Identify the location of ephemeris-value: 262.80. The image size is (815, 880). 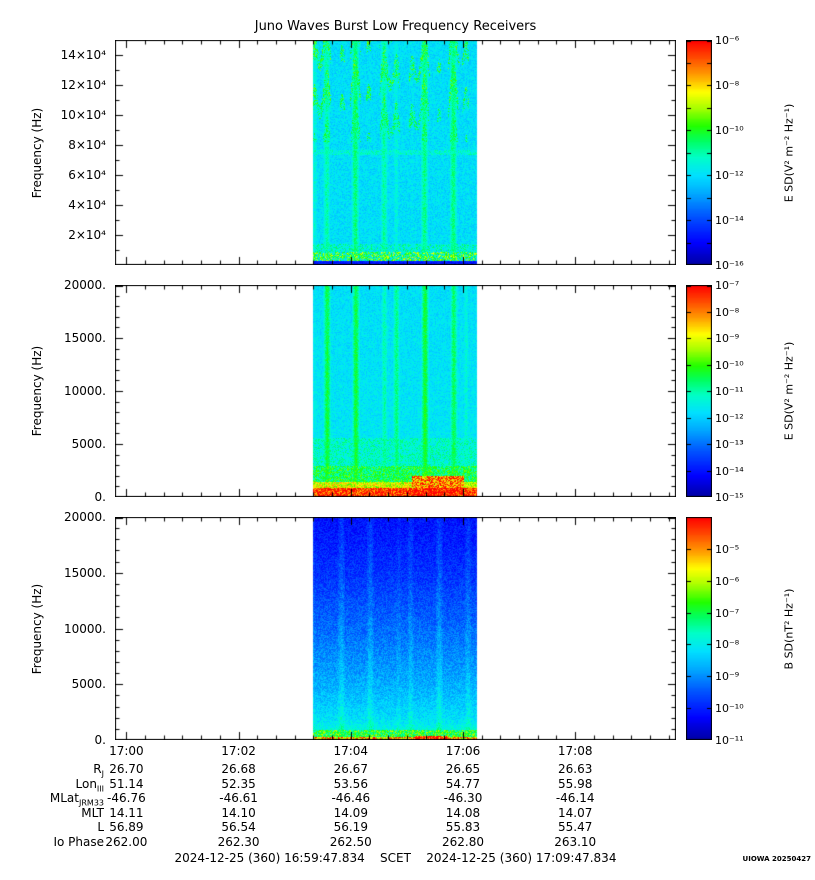
(462, 842).